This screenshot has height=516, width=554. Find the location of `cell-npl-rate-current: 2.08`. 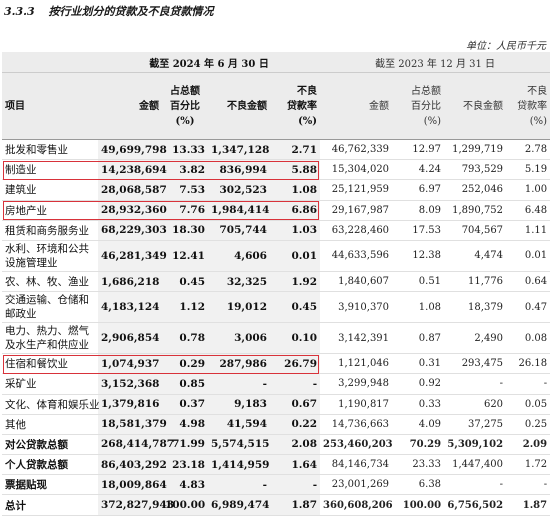

cell-npl-rate-current: 2.08 is located at coordinates (295, 444).